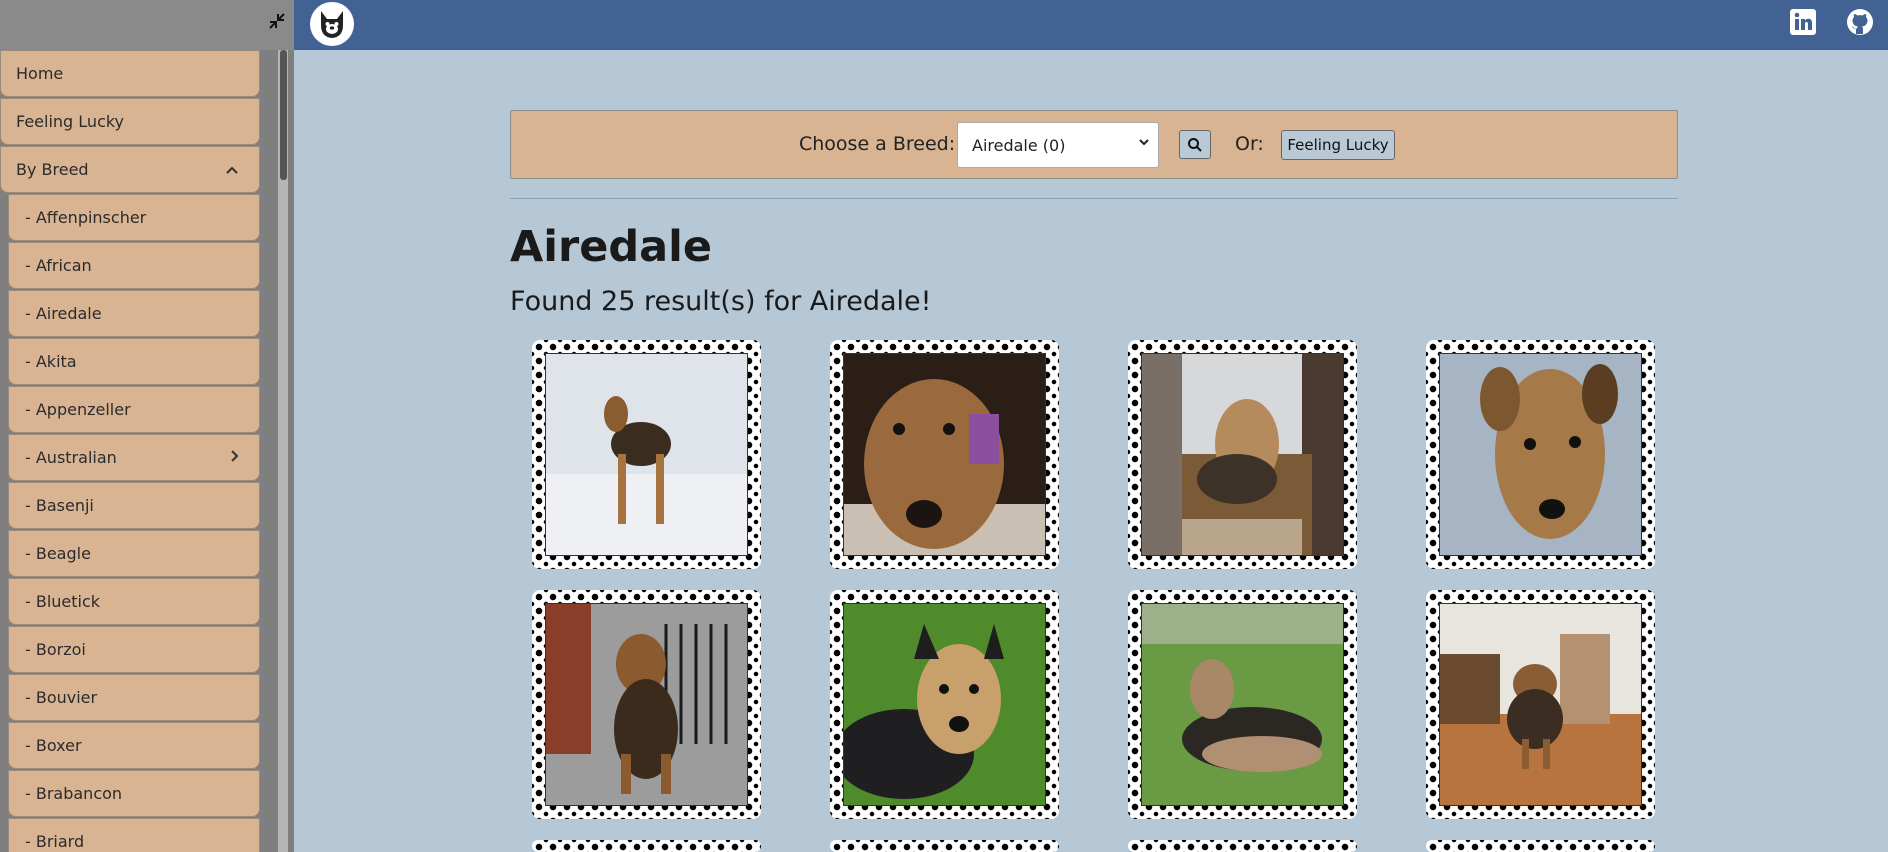  What do you see at coordinates (134, 697) in the screenshot?
I see `sidebar-breed-bouvier: - Bouvier` at bounding box center [134, 697].